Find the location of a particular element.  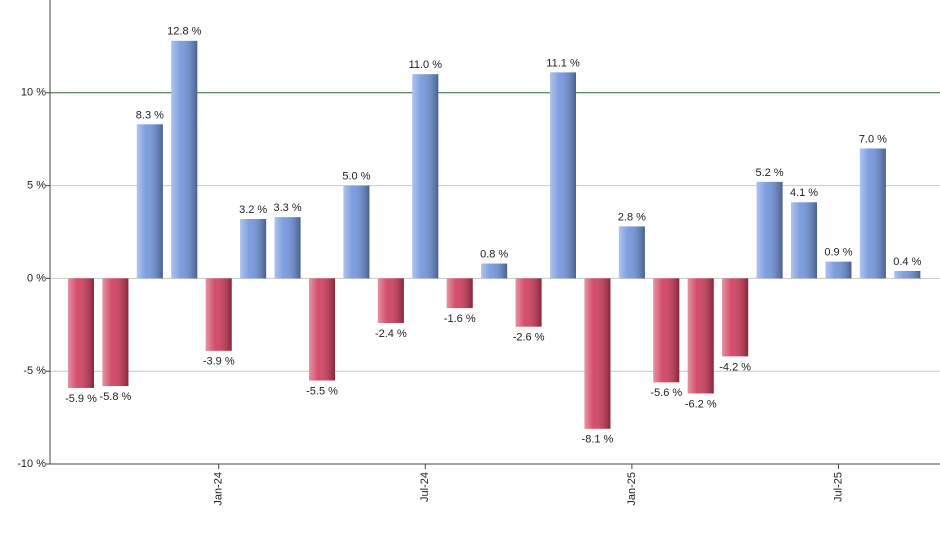

value-label: 5.2 % is located at coordinates (770, 173).